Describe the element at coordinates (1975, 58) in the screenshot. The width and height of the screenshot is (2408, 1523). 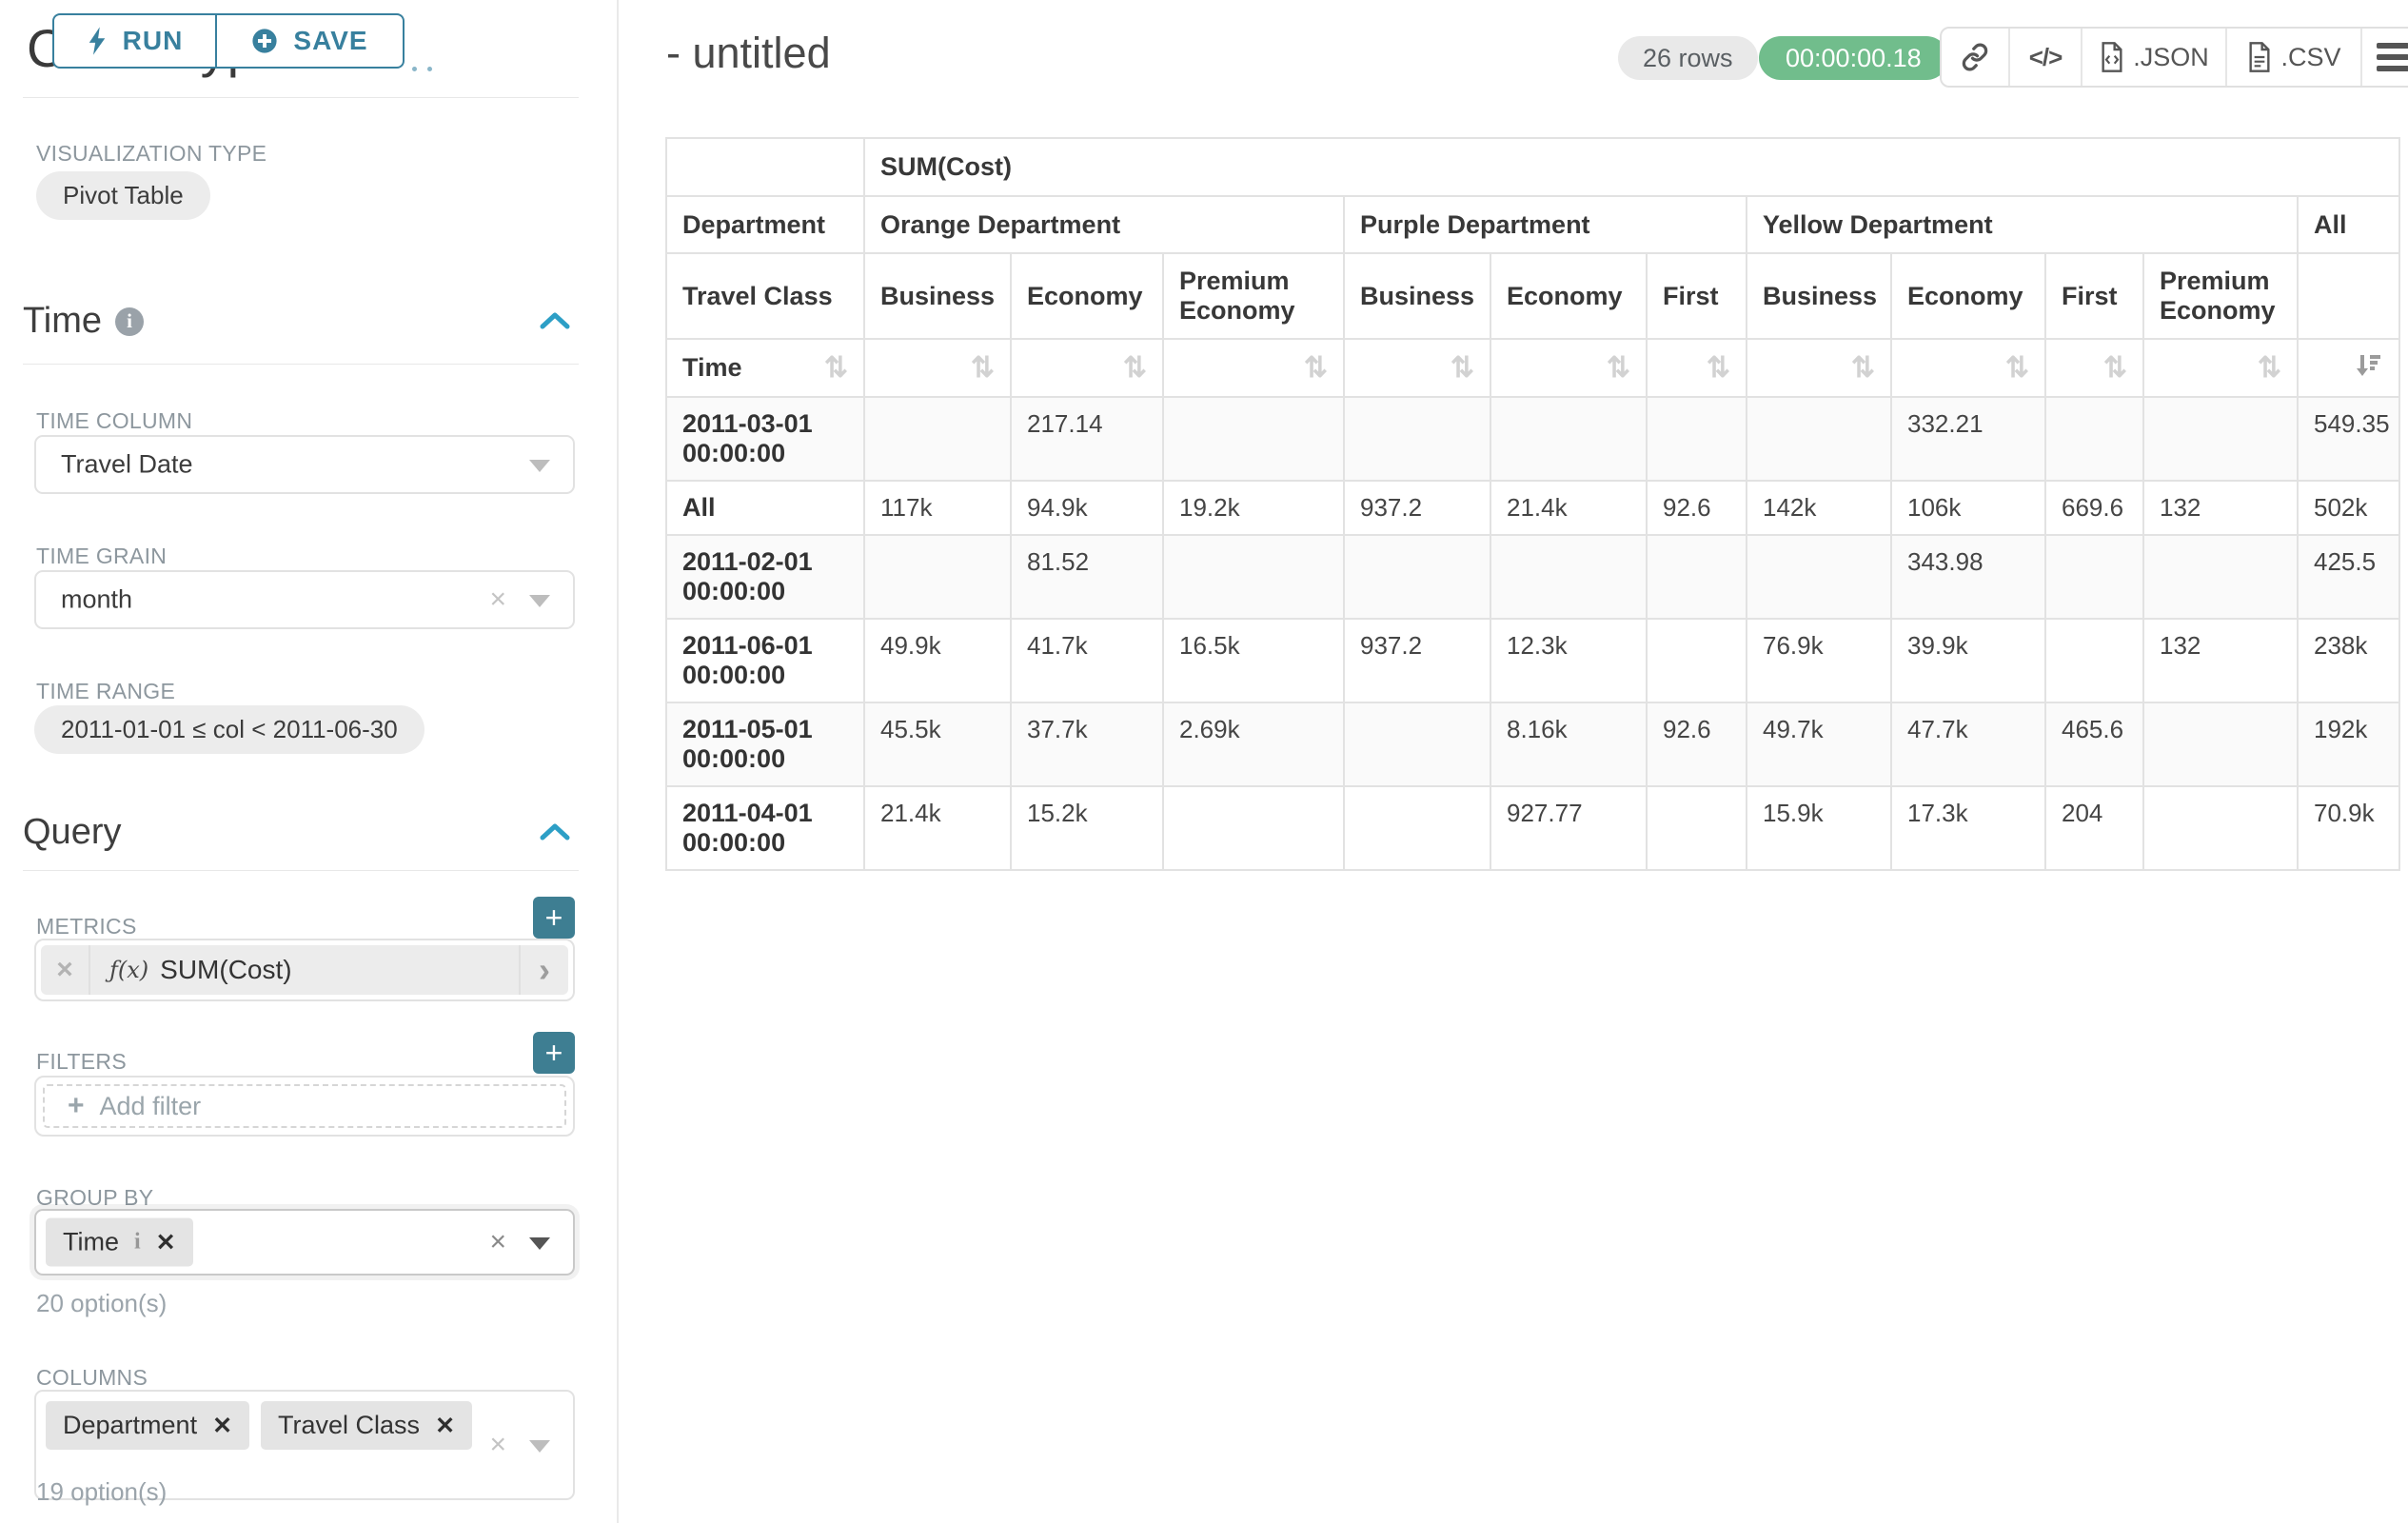
I see `share-link-button` at that location.